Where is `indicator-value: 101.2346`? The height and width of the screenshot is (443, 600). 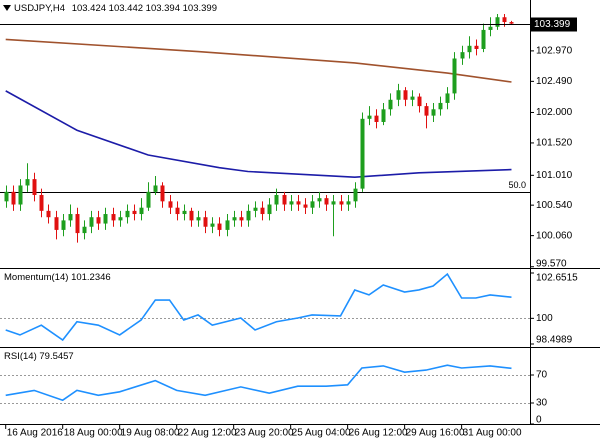 indicator-value: 101.2346 is located at coordinates (91, 277).